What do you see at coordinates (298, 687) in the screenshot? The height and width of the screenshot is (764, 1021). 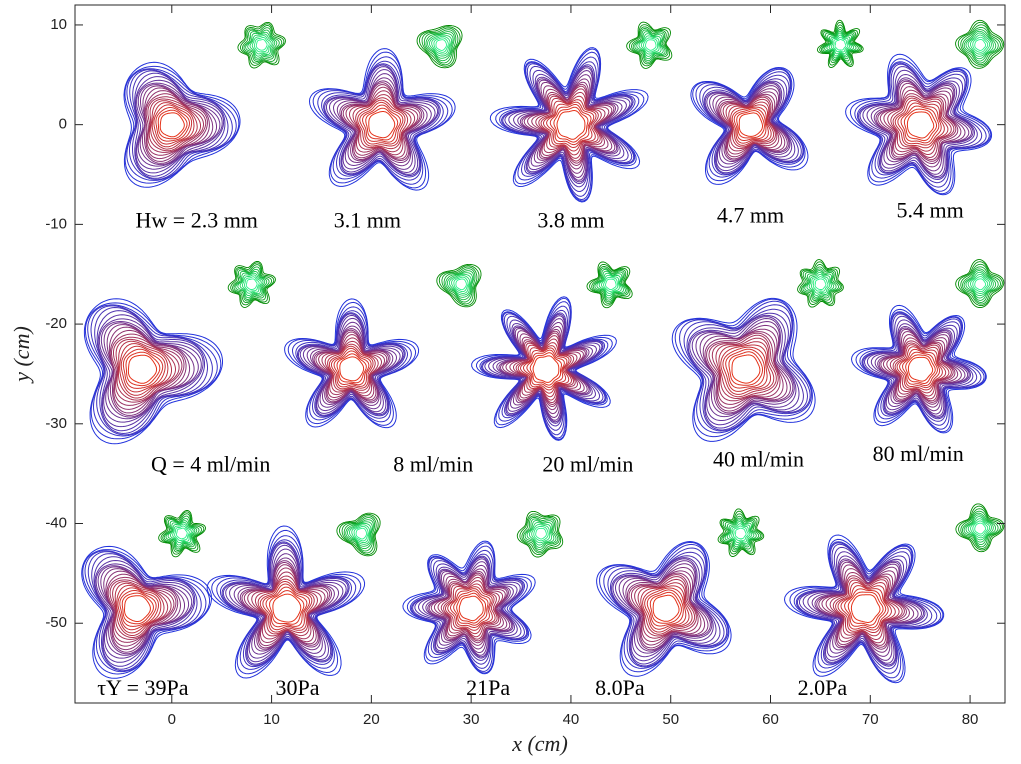 I see `annotation: 30Pa` at bounding box center [298, 687].